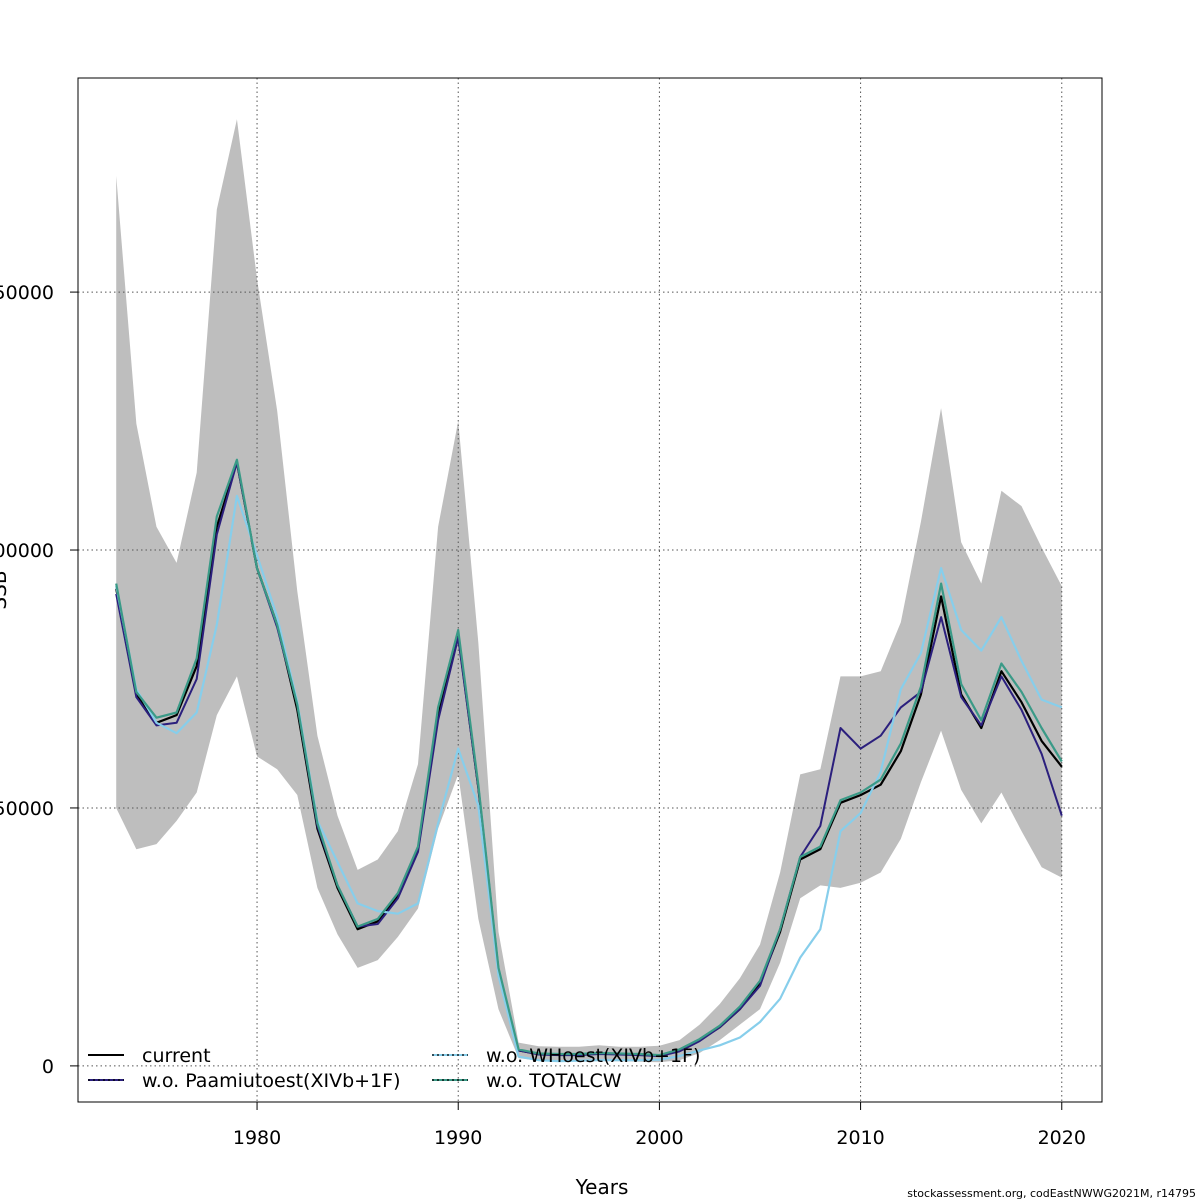  Describe the element at coordinates (554, 1081) in the screenshot. I see `legend-label: w.o. TOTALCW` at that location.